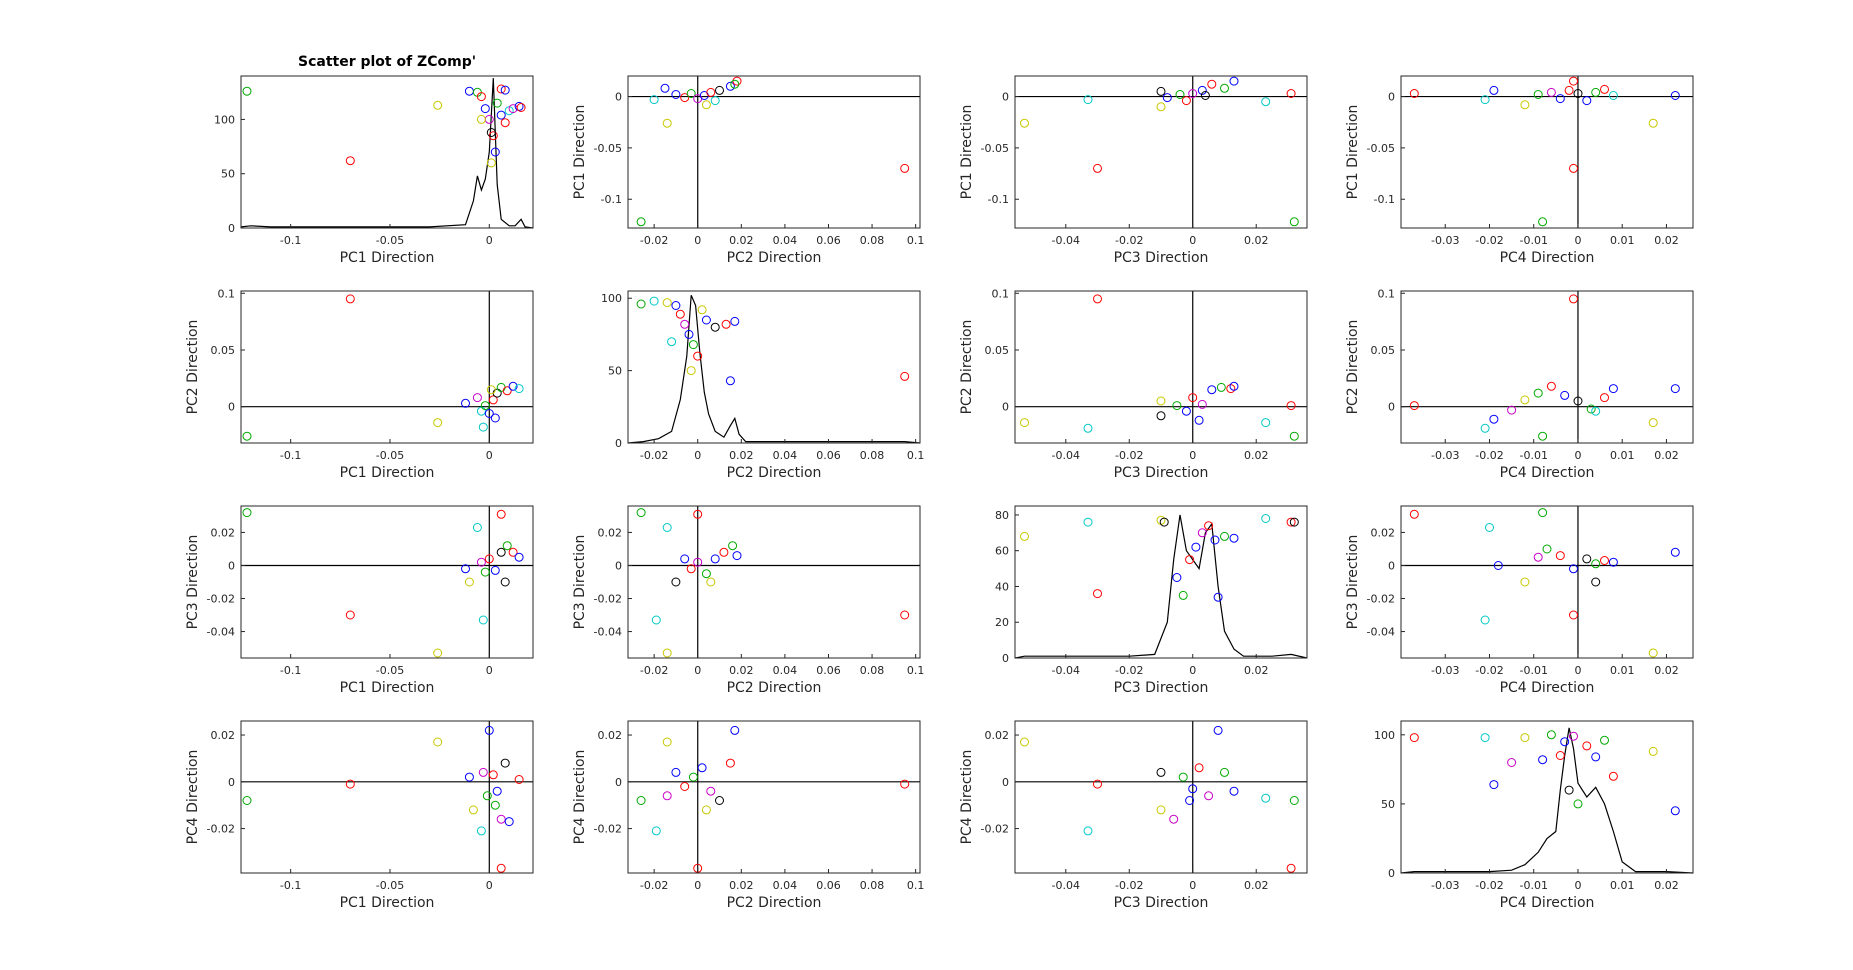 Image resolution: width=1853 pixels, height=970 pixels. Describe the element at coordinates (1353, 582) in the screenshot. I see `y-axis-label: PC3 Direction` at that location.